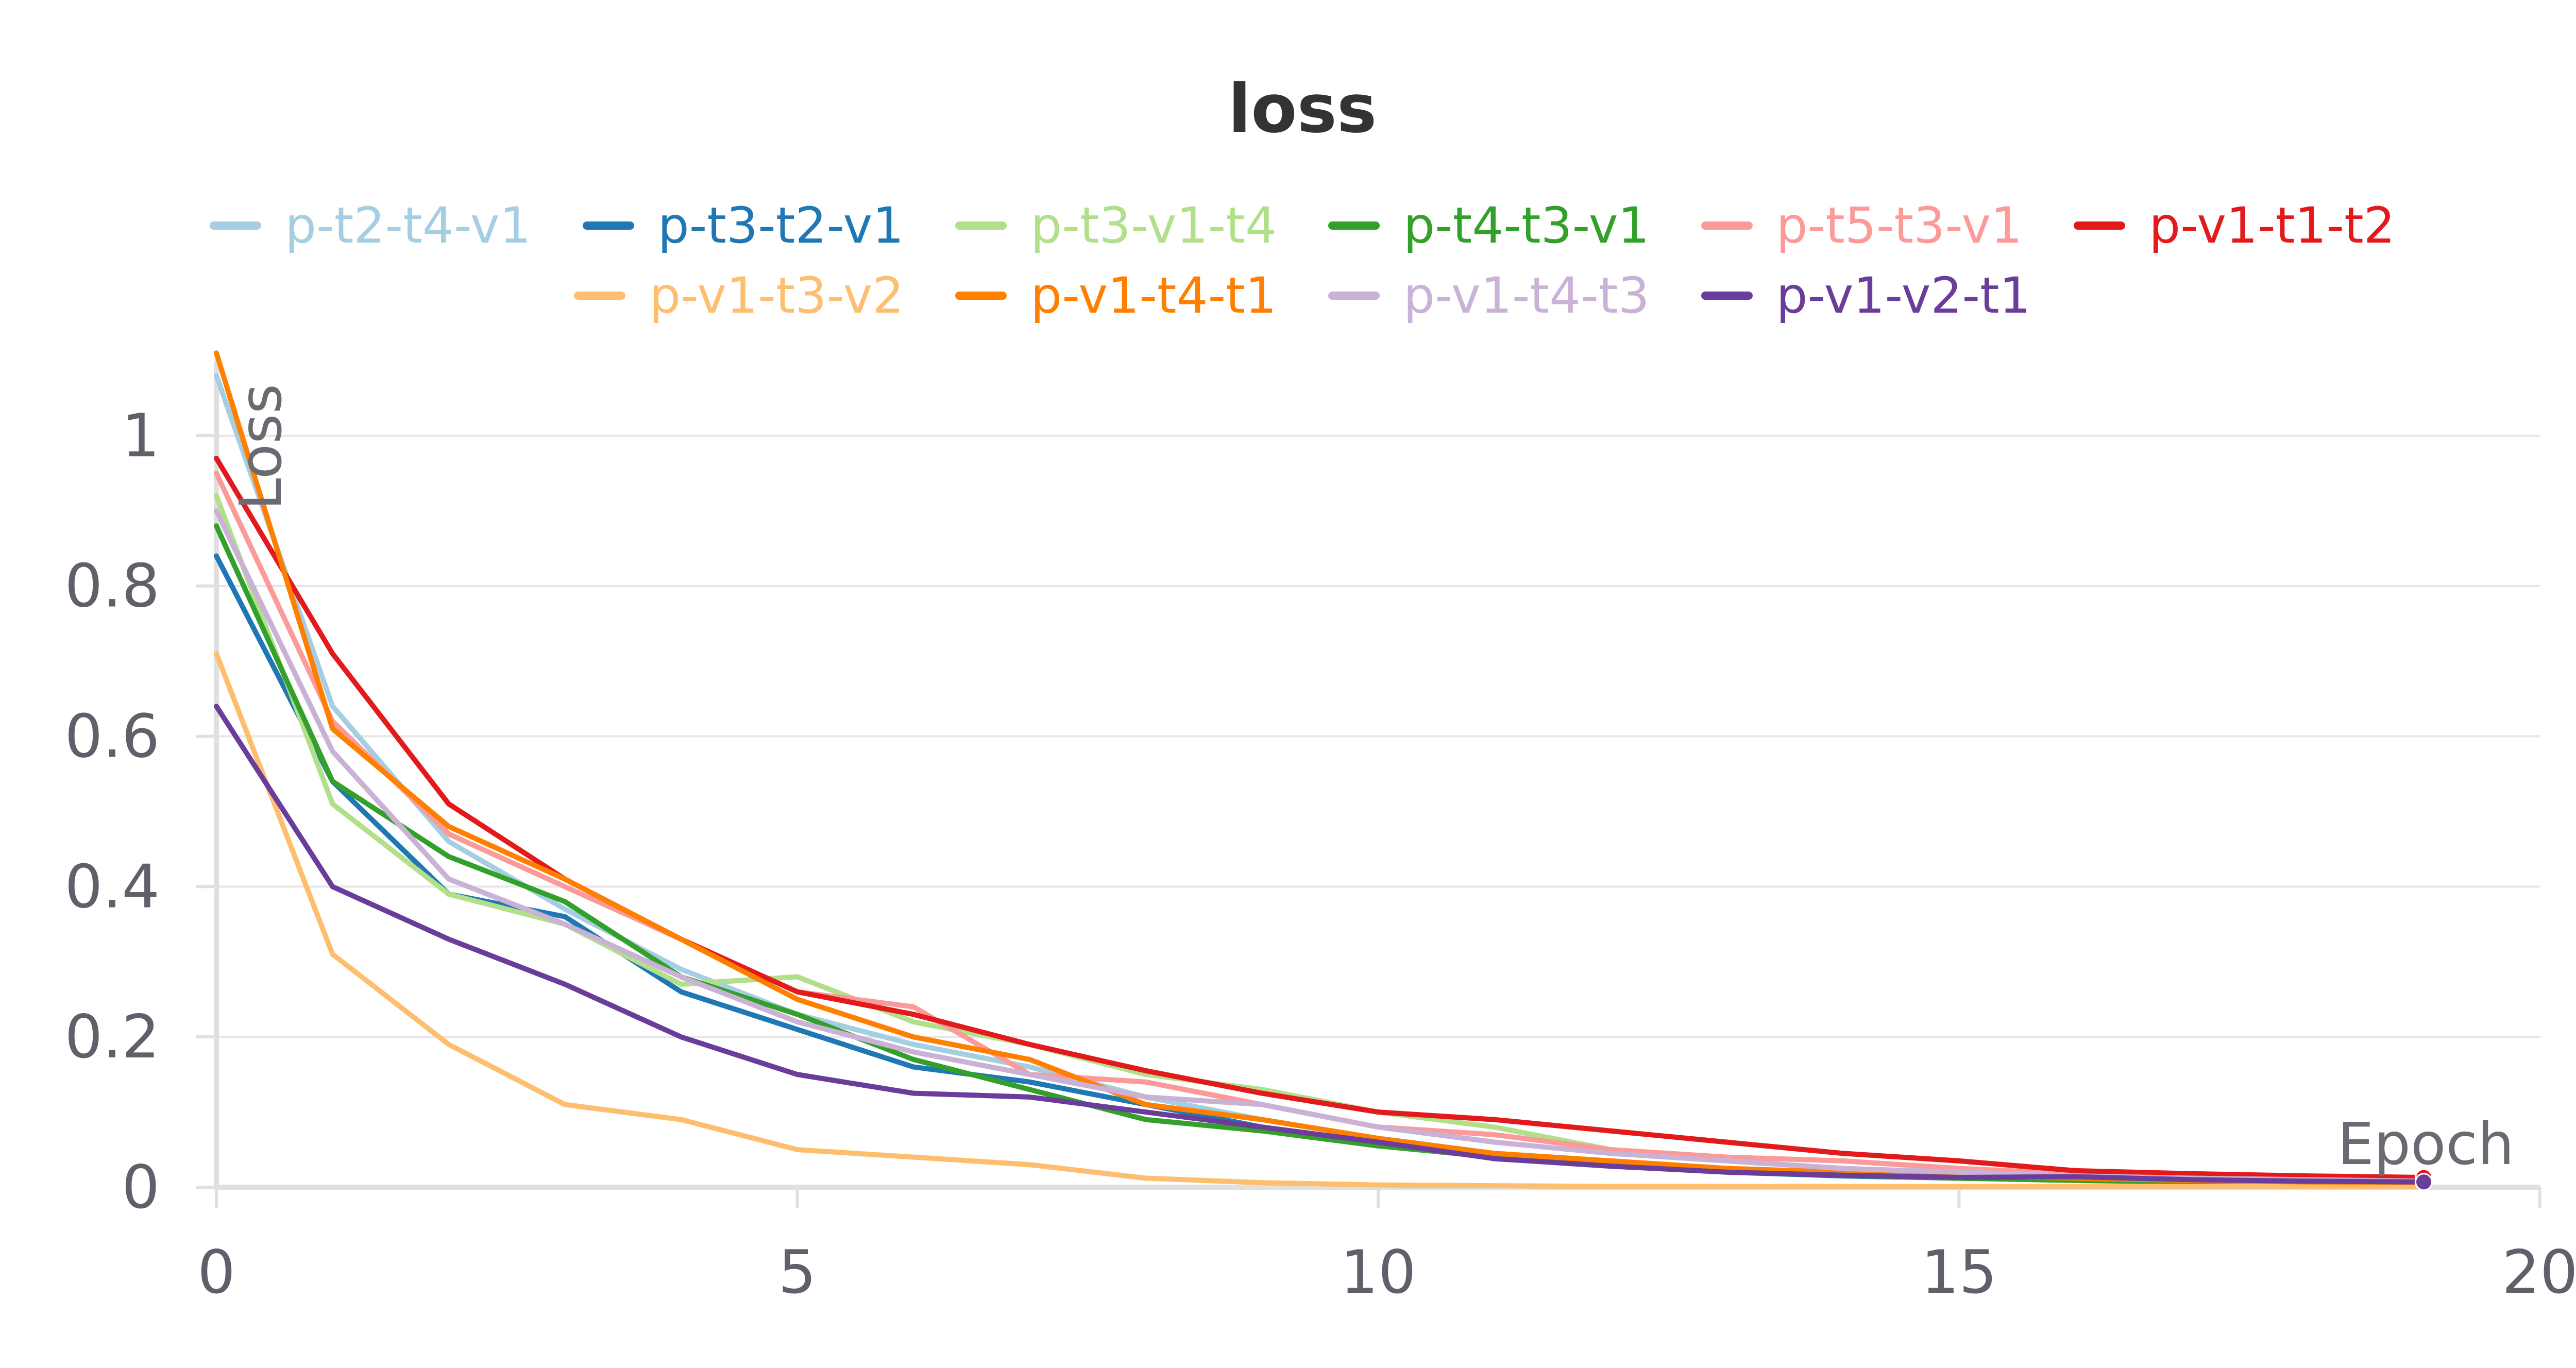  What do you see at coordinates (1153, 295) in the screenshot?
I see `legend-label: p-v1-t4-t1` at bounding box center [1153, 295].